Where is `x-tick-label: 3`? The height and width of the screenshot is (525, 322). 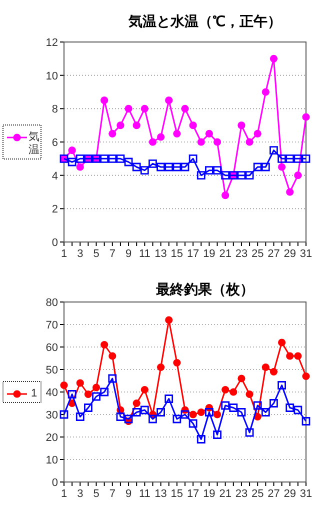 x-tick-label: 3 is located at coordinates (80, 254).